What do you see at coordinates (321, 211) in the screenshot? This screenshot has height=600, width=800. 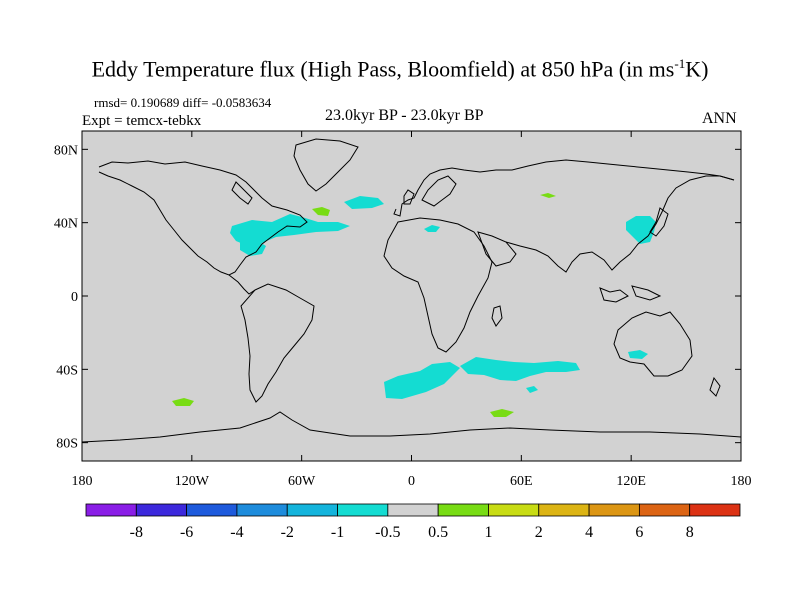 I see `positive-anomaly-patch-newfoundland` at bounding box center [321, 211].